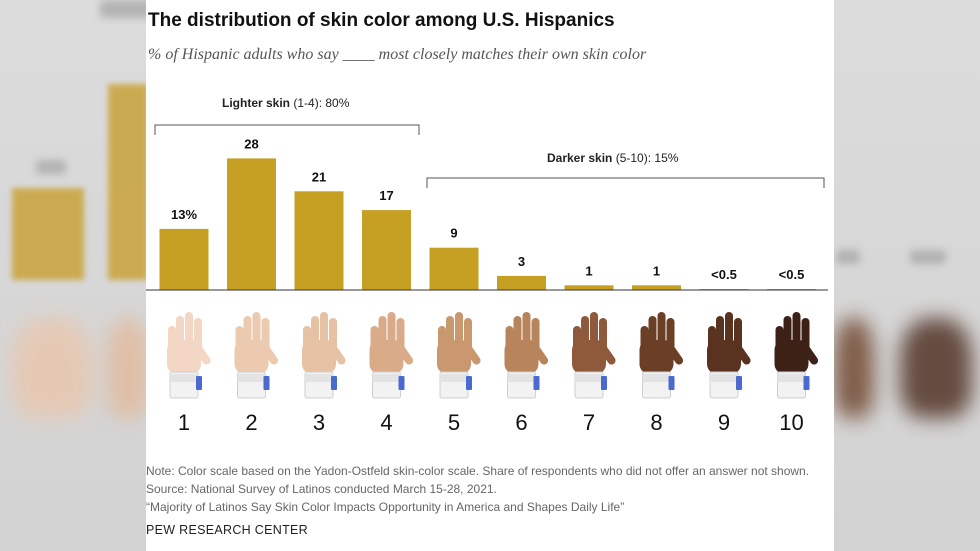 The width and height of the screenshot is (980, 551). Describe the element at coordinates (656, 422) in the screenshot. I see `scale-number-8: 8` at that location.